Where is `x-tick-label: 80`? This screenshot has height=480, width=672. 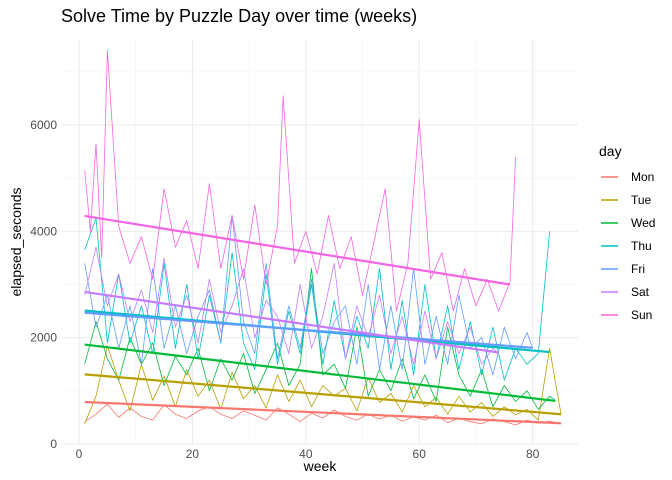
x-tick-label: 80 is located at coordinates (533, 454).